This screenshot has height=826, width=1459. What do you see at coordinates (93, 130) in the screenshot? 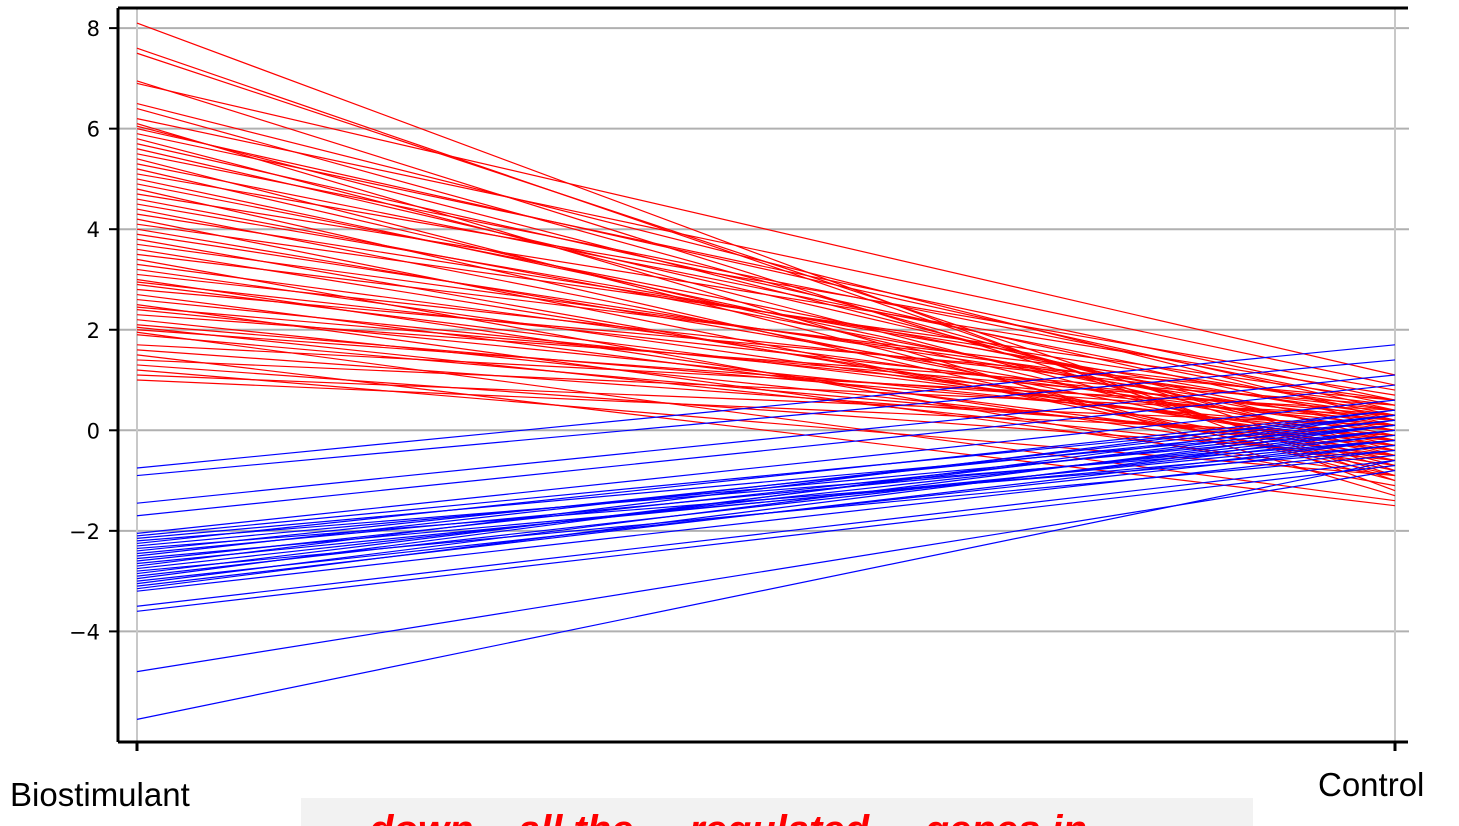
I see `y-tick-label: 6` at bounding box center [93, 130].